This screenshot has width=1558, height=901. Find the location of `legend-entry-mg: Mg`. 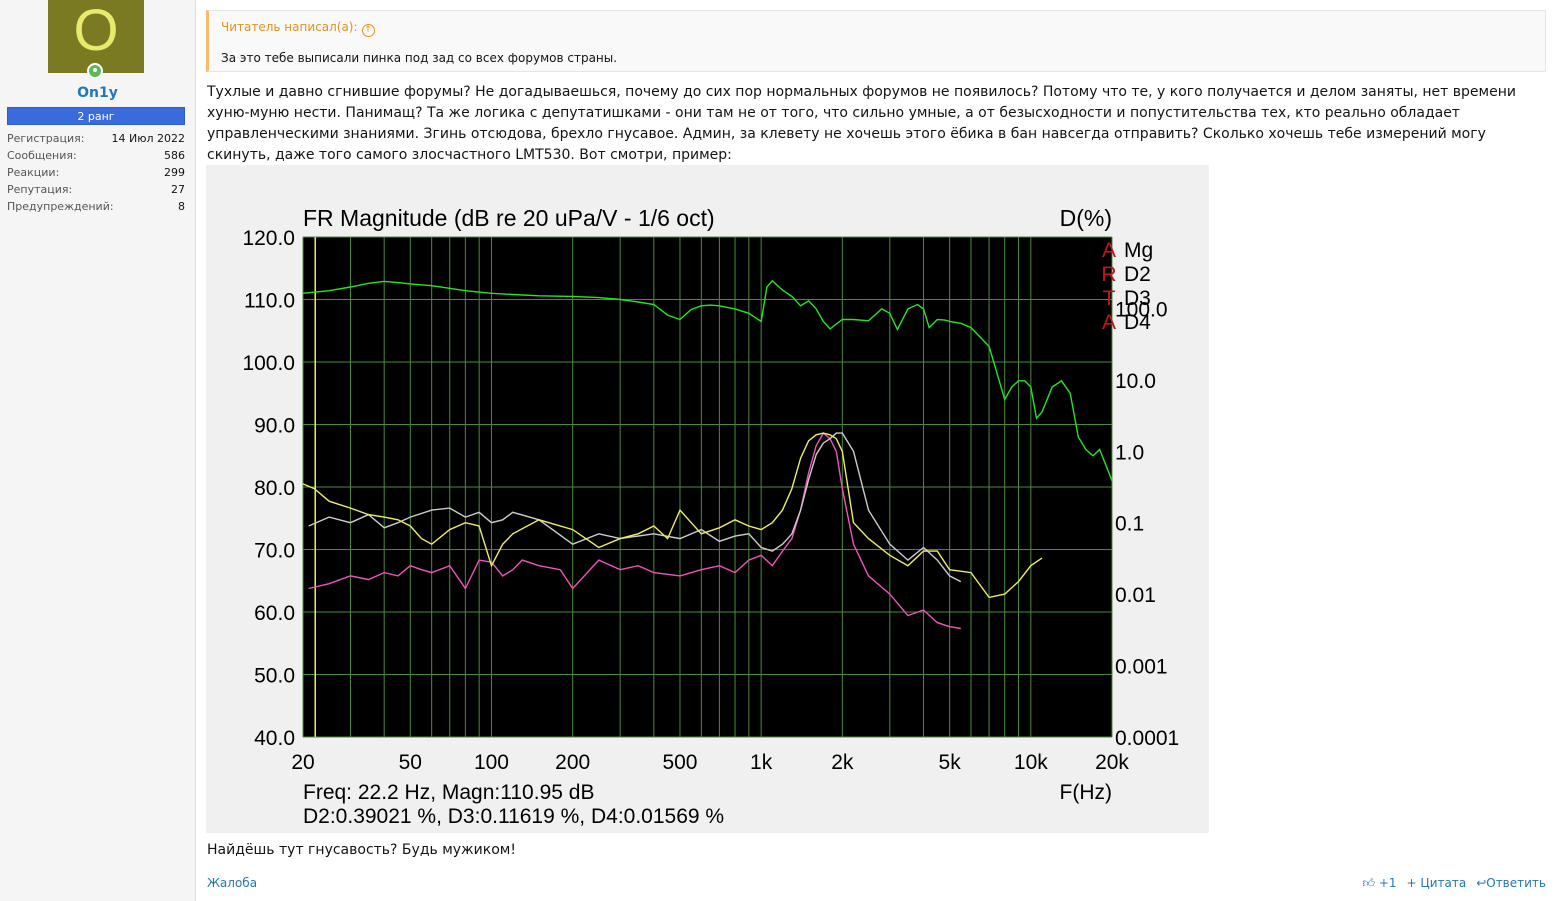

legend-entry-mg: Mg is located at coordinates (1138, 250).